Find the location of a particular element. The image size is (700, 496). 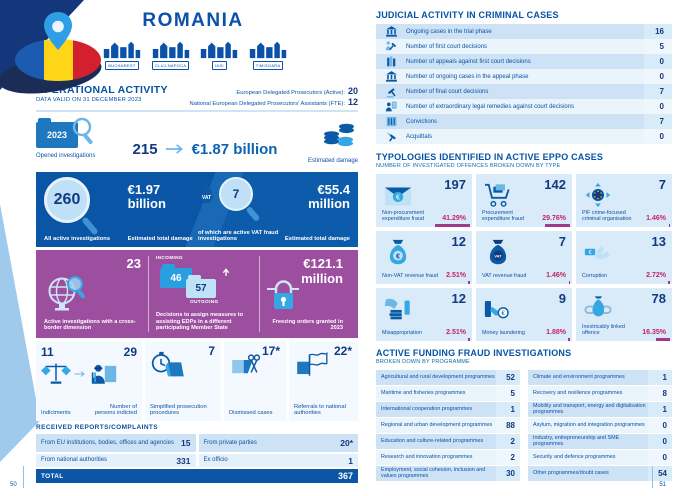

typology-percent: 16.35% is located at coordinates (654, 332).